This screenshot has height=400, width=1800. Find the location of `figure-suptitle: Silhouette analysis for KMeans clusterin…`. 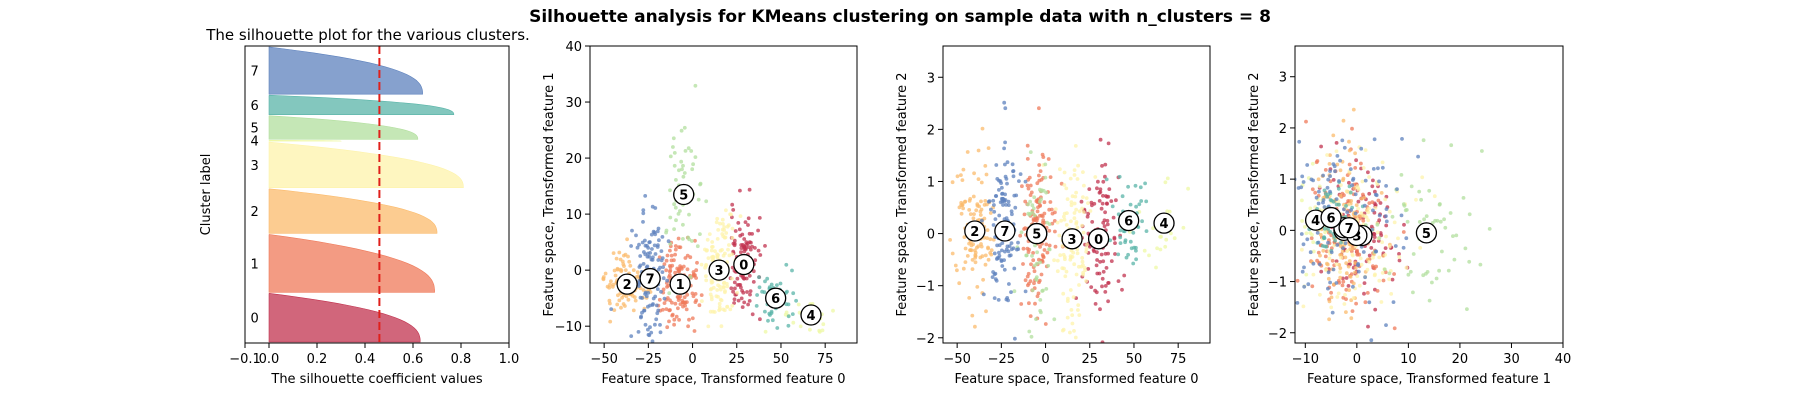

figure-suptitle: Silhouette analysis for KMeans clusterin… is located at coordinates (900, 17).